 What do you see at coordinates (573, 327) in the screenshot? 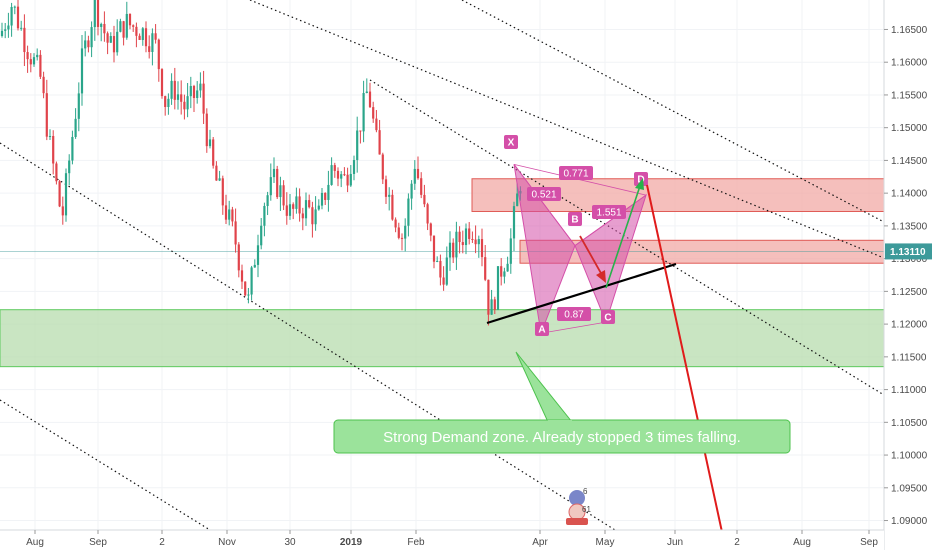
I see `ratio-line-ac` at bounding box center [573, 327].